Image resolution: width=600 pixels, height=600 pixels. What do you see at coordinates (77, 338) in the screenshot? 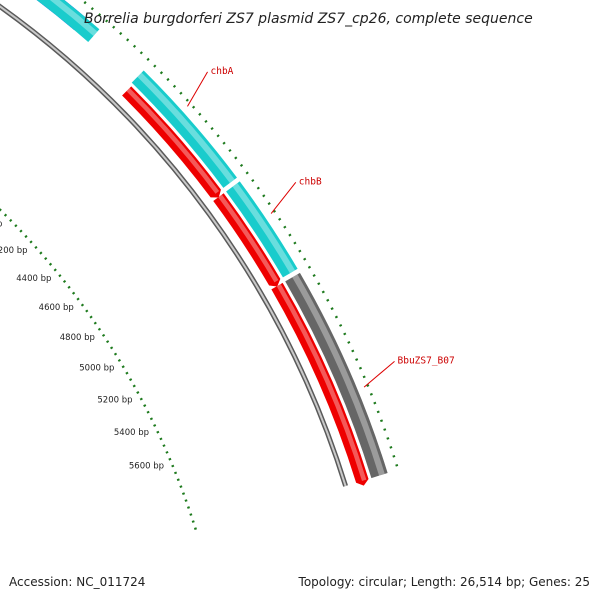
I see `tick-label: 4800 bp` at bounding box center [77, 338].